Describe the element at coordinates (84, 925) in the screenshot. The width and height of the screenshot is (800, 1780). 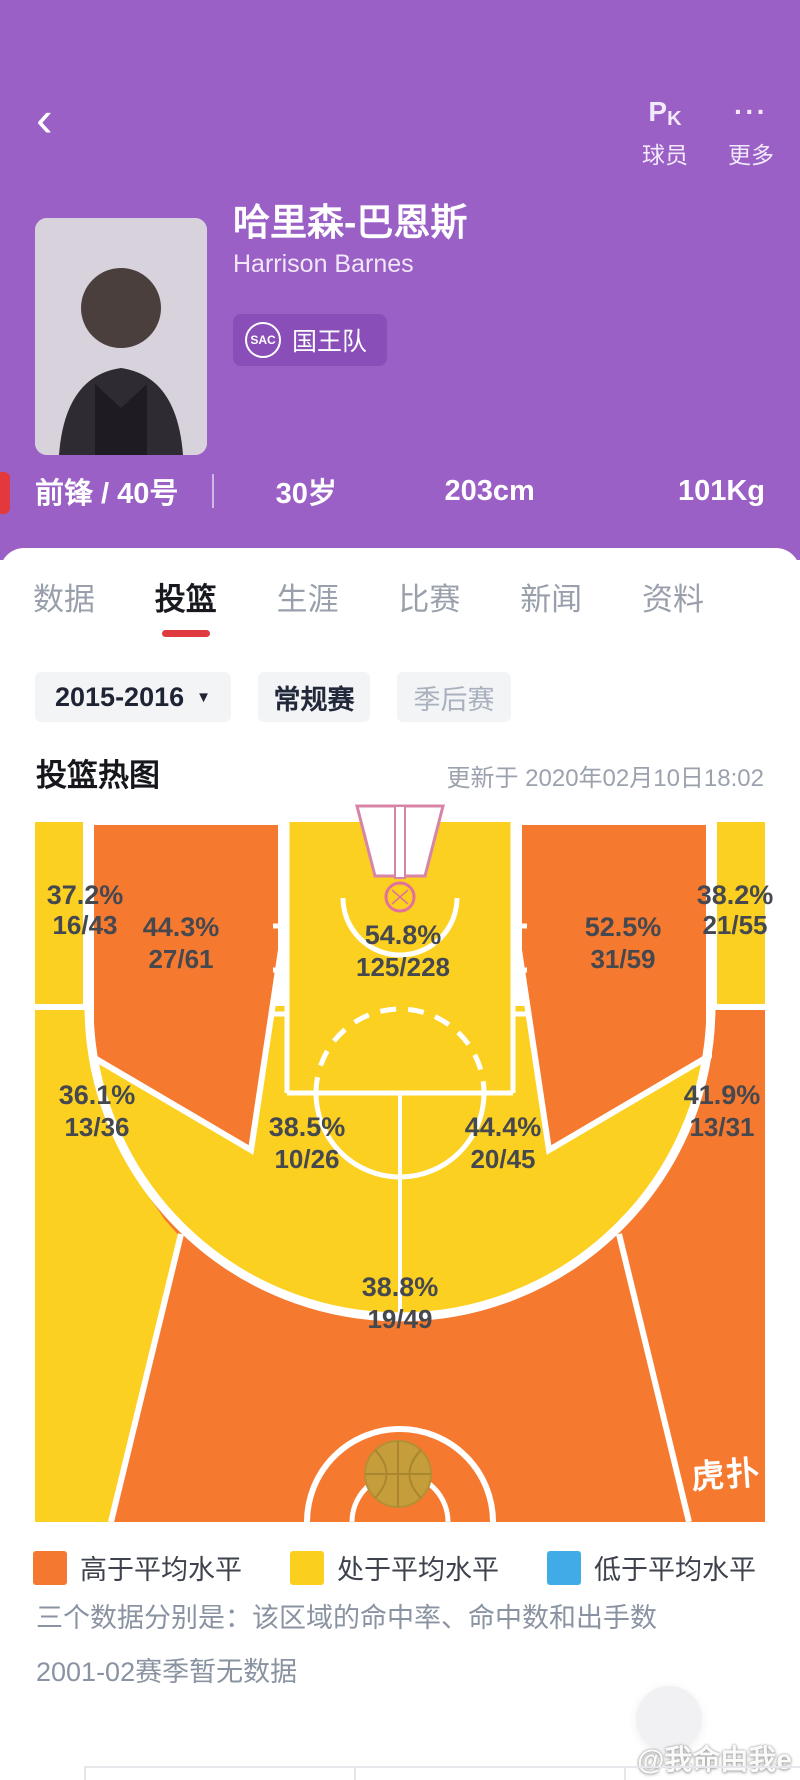
I see `zone-left-corner-3-ratio: 16/43` at that location.